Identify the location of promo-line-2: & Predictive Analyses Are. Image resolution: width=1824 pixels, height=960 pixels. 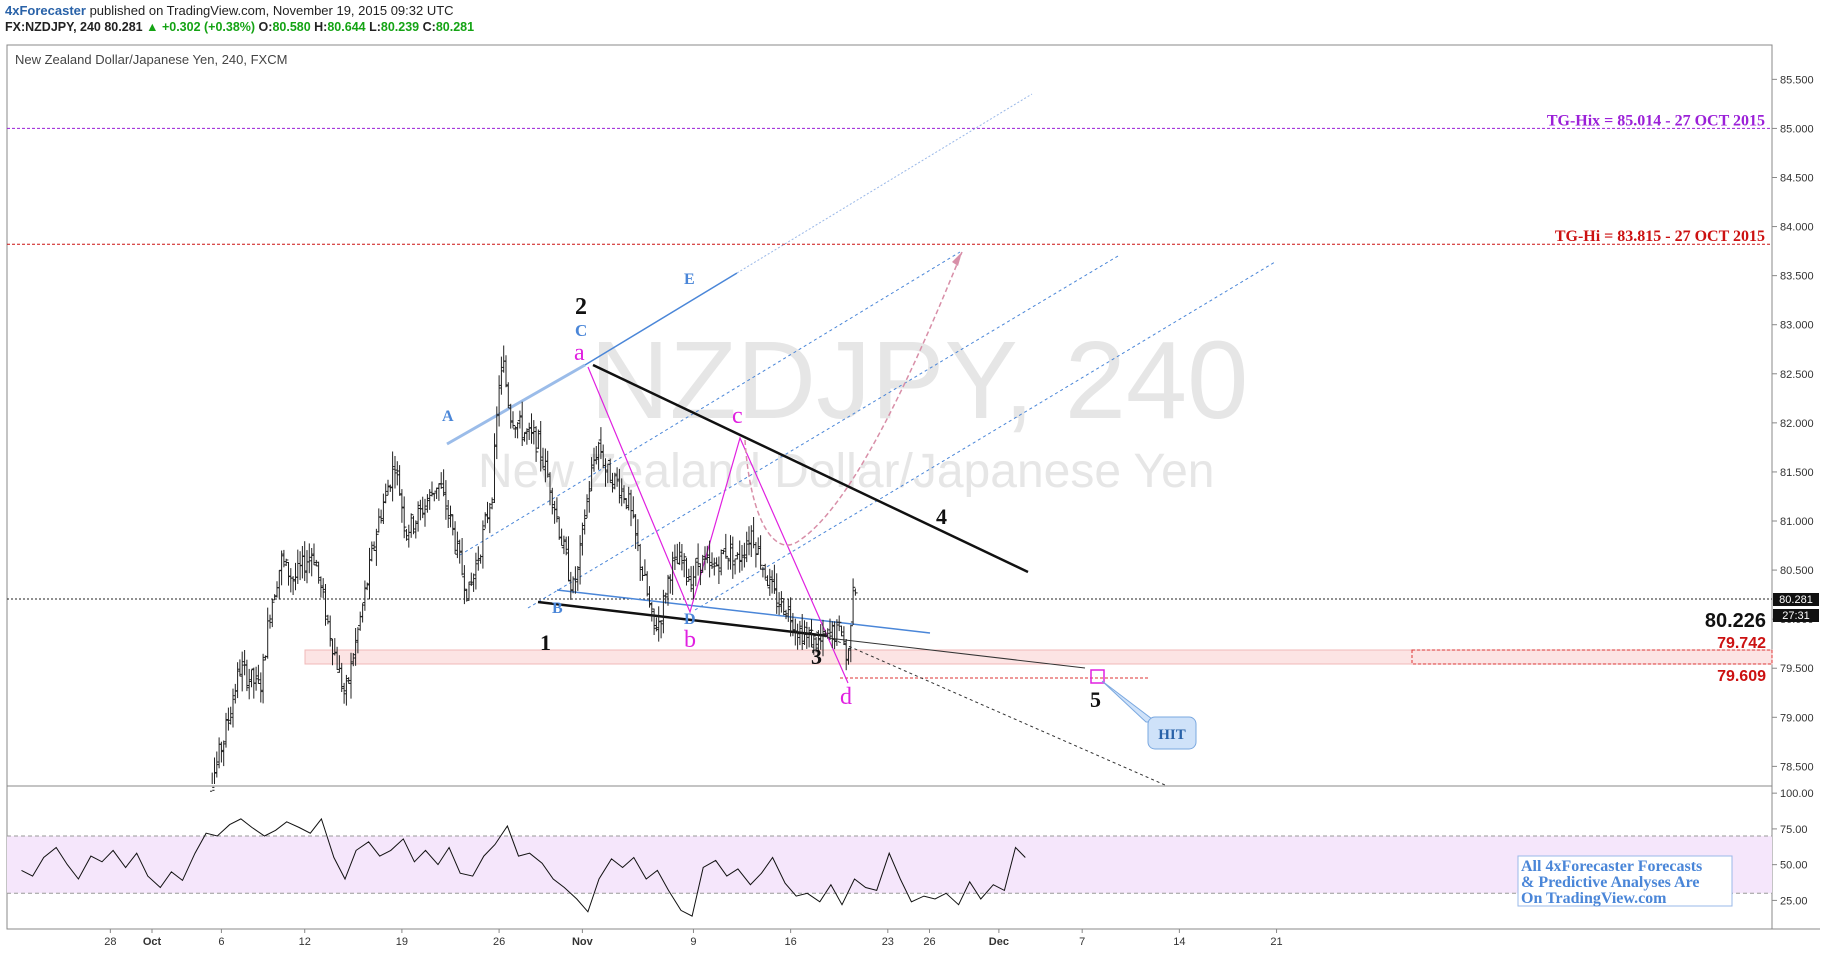
(1610, 882).